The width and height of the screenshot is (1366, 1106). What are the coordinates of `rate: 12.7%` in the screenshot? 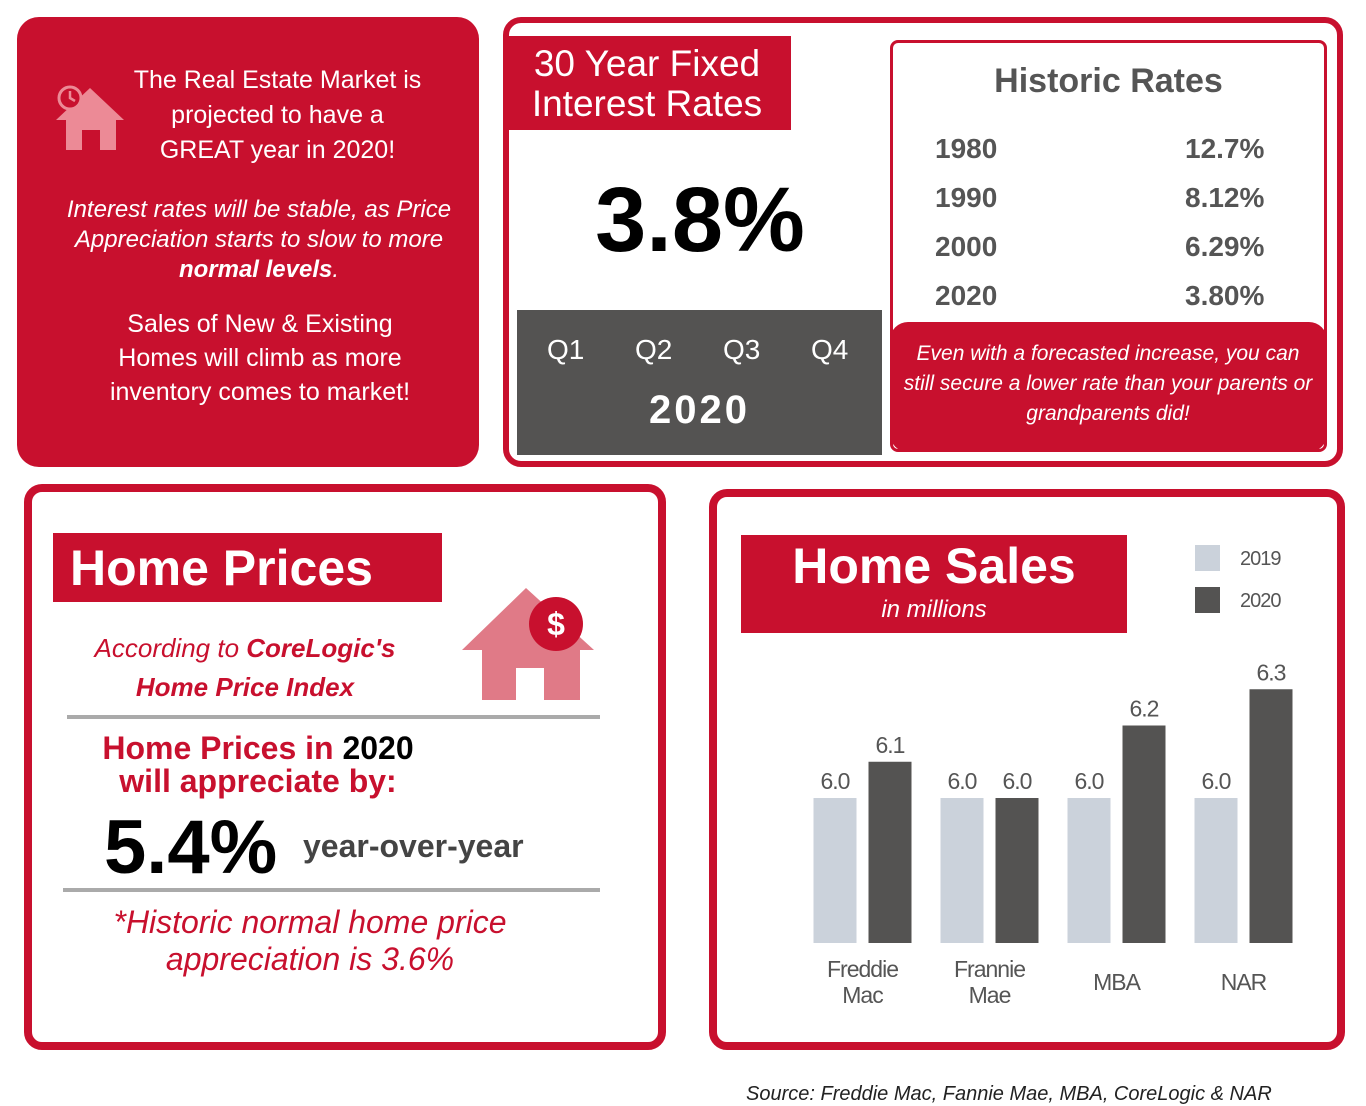 It's located at (1225, 148).